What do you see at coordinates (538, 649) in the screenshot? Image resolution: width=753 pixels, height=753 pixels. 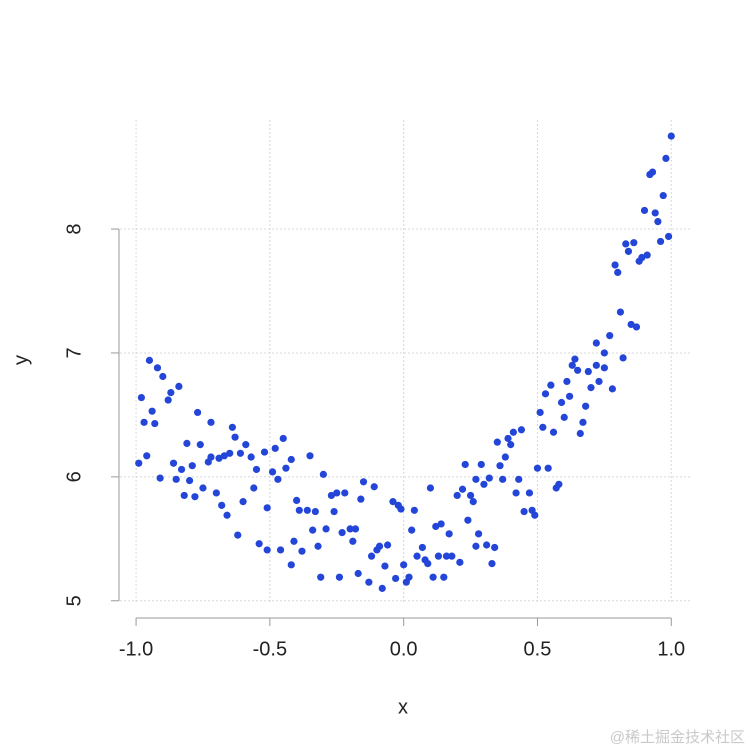 I see `x-tick-label: 0.5` at bounding box center [538, 649].